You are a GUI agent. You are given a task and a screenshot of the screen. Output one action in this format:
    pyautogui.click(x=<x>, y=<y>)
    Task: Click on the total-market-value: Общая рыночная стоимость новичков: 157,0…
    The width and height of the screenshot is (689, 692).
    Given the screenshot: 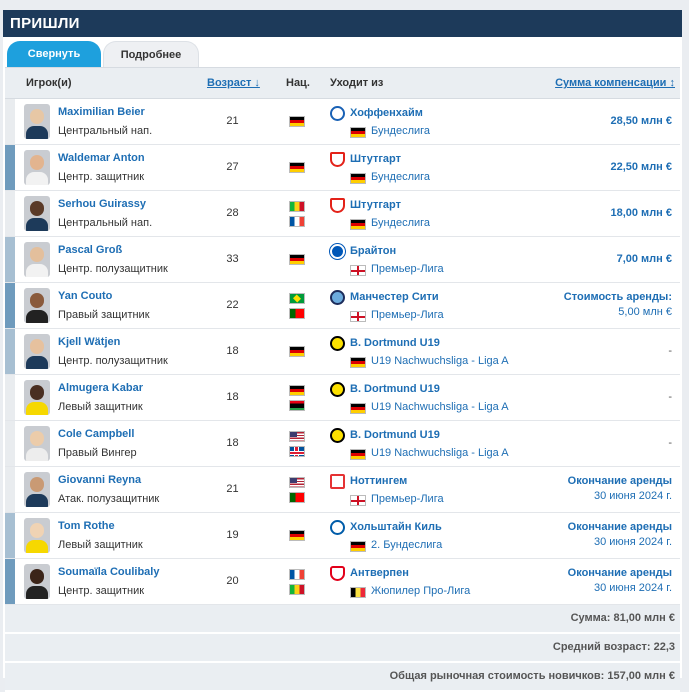 What is the action you would take?
    pyautogui.click(x=342, y=677)
    